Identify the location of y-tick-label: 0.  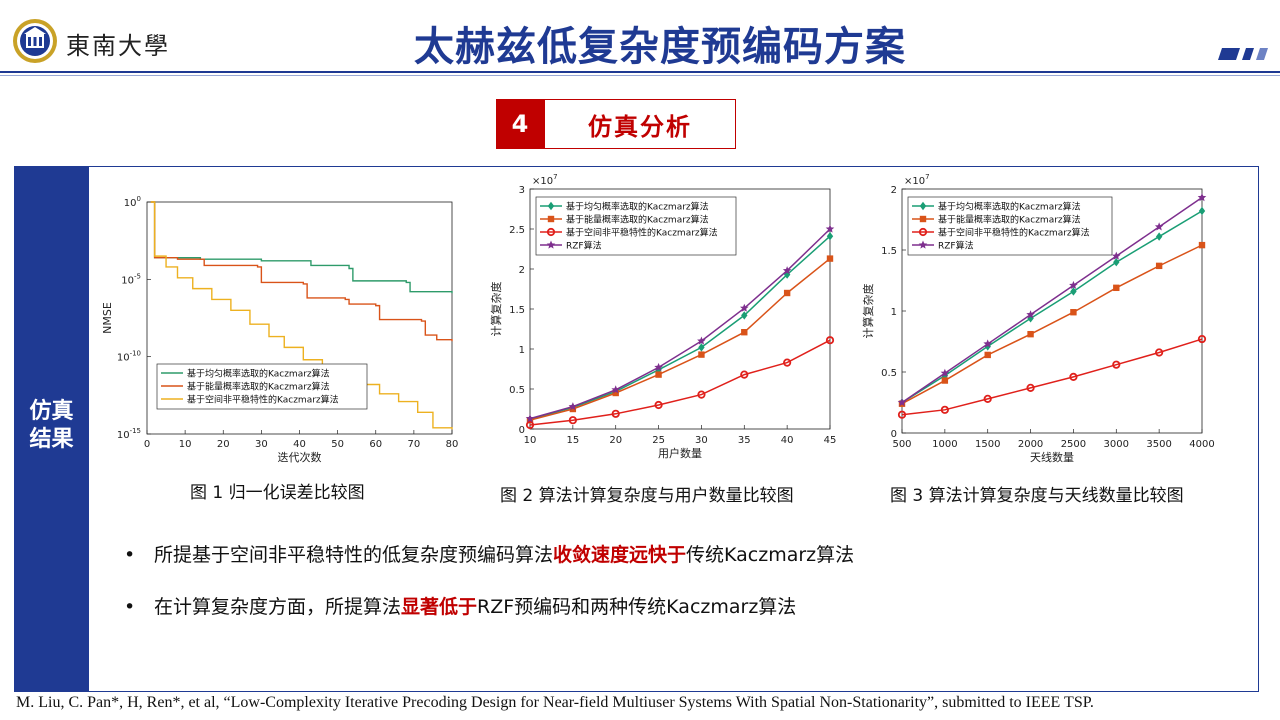
(894, 434).